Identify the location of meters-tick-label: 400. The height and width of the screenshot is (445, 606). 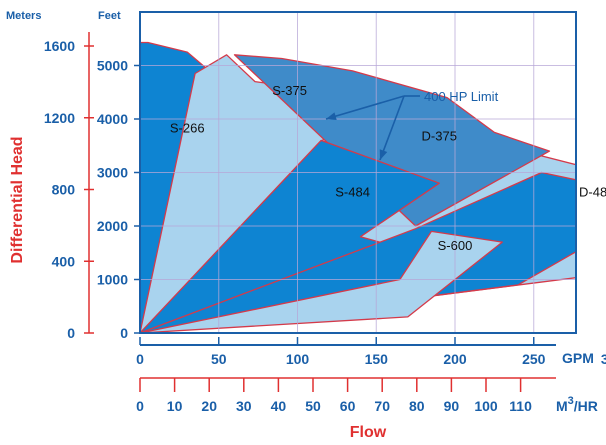
(64, 261).